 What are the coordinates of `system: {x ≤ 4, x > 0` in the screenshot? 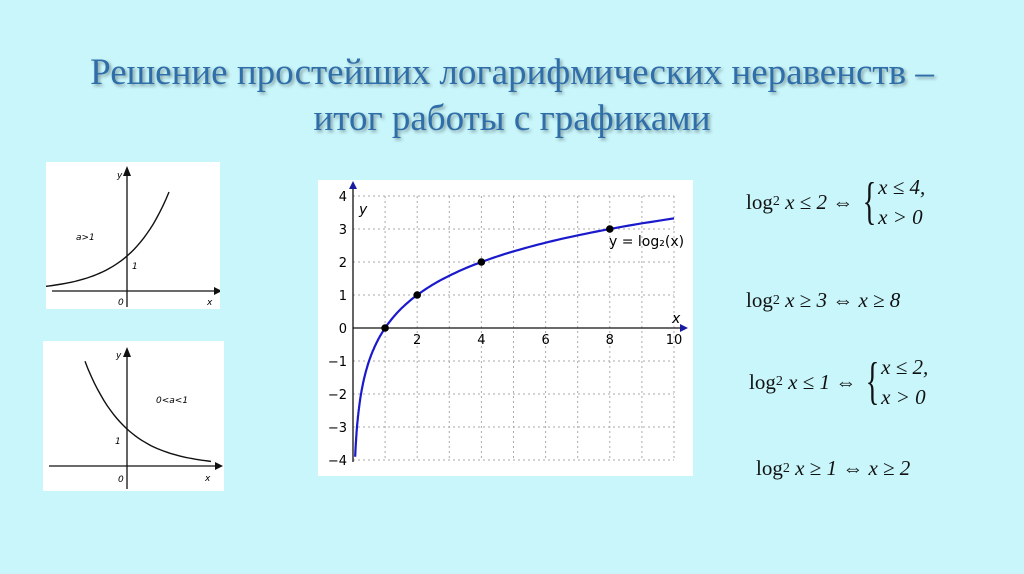 It's located at (894, 201).